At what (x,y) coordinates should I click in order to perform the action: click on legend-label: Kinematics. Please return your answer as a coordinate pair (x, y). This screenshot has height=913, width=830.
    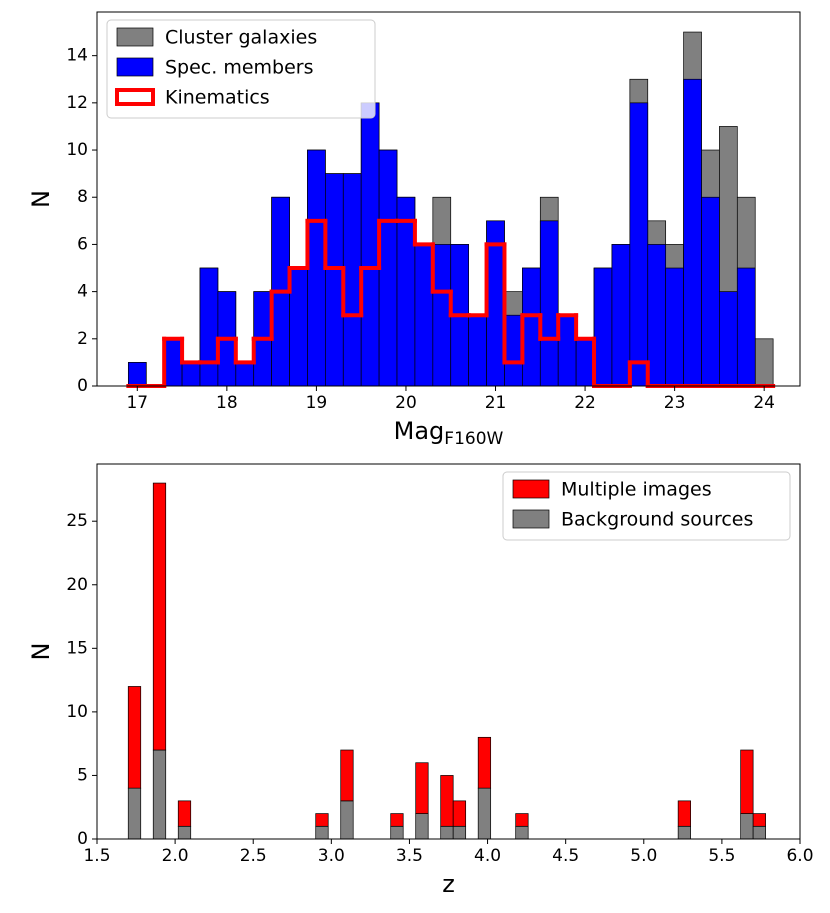
    Looking at the image, I should click on (217, 98).